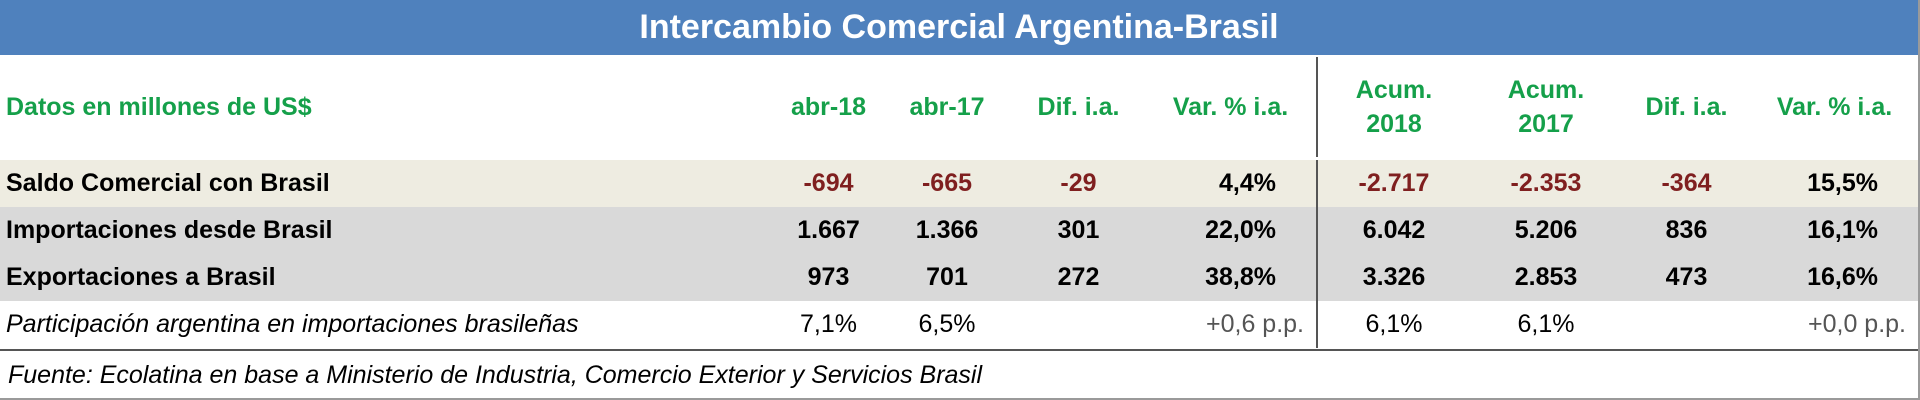 This screenshot has width=1920, height=400. What do you see at coordinates (387, 277) in the screenshot?
I see `row-label: Exportaciones a Brasil` at bounding box center [387, 277].